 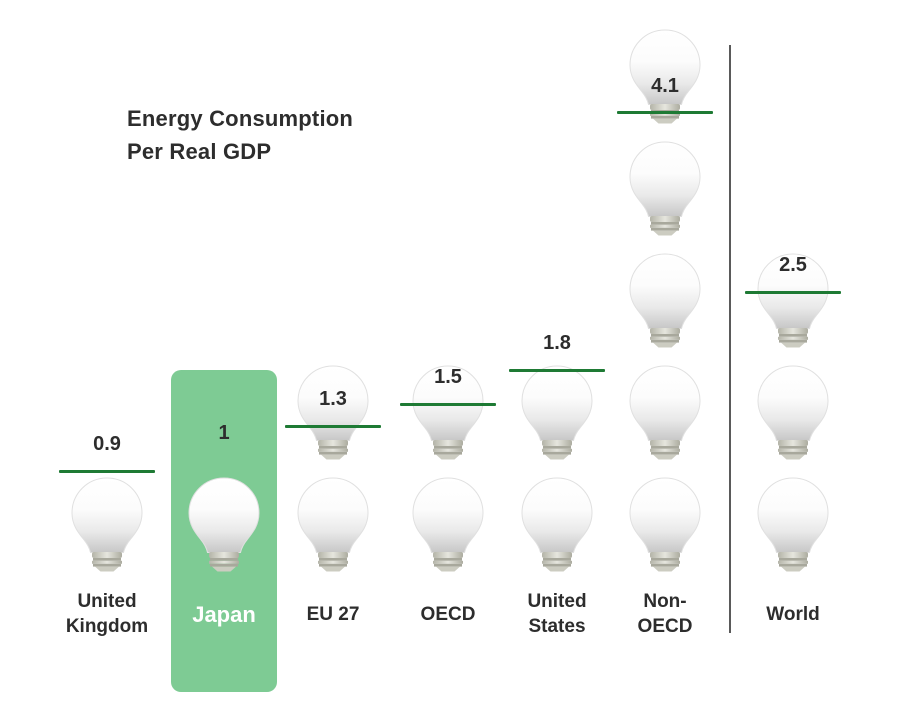 What do you see at coordinates (199, 151) in the screenshot?
I see `chart-title-line2: Per Real GDP` at bounding box center [199, 151].